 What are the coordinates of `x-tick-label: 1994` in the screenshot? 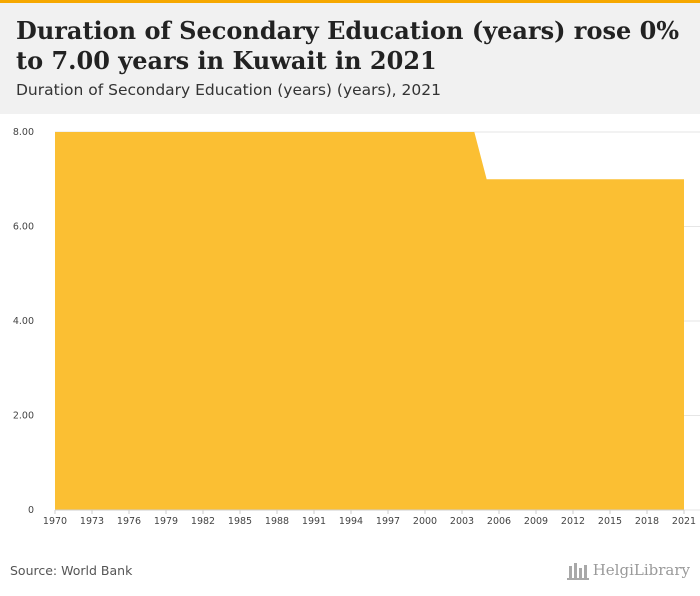 It's located at (351, 521).